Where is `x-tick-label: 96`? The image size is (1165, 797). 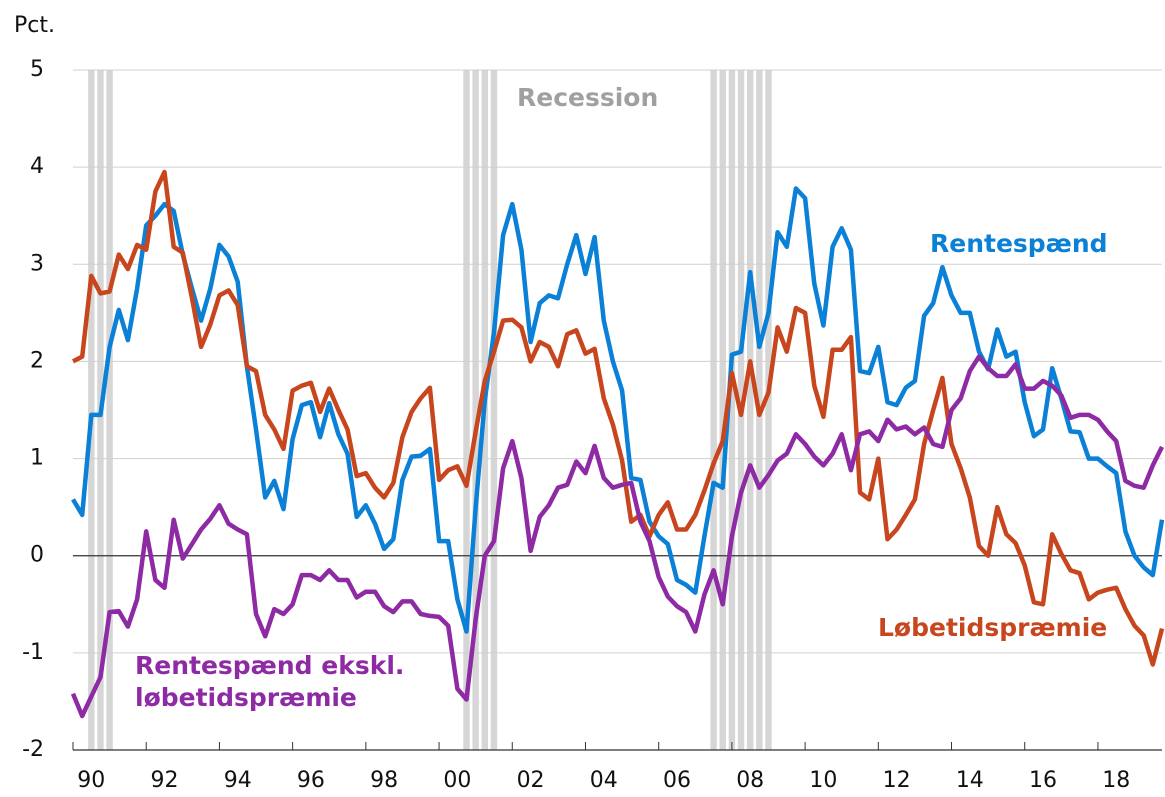 x-tick-label: 96 is located at coordinates (311, 780).